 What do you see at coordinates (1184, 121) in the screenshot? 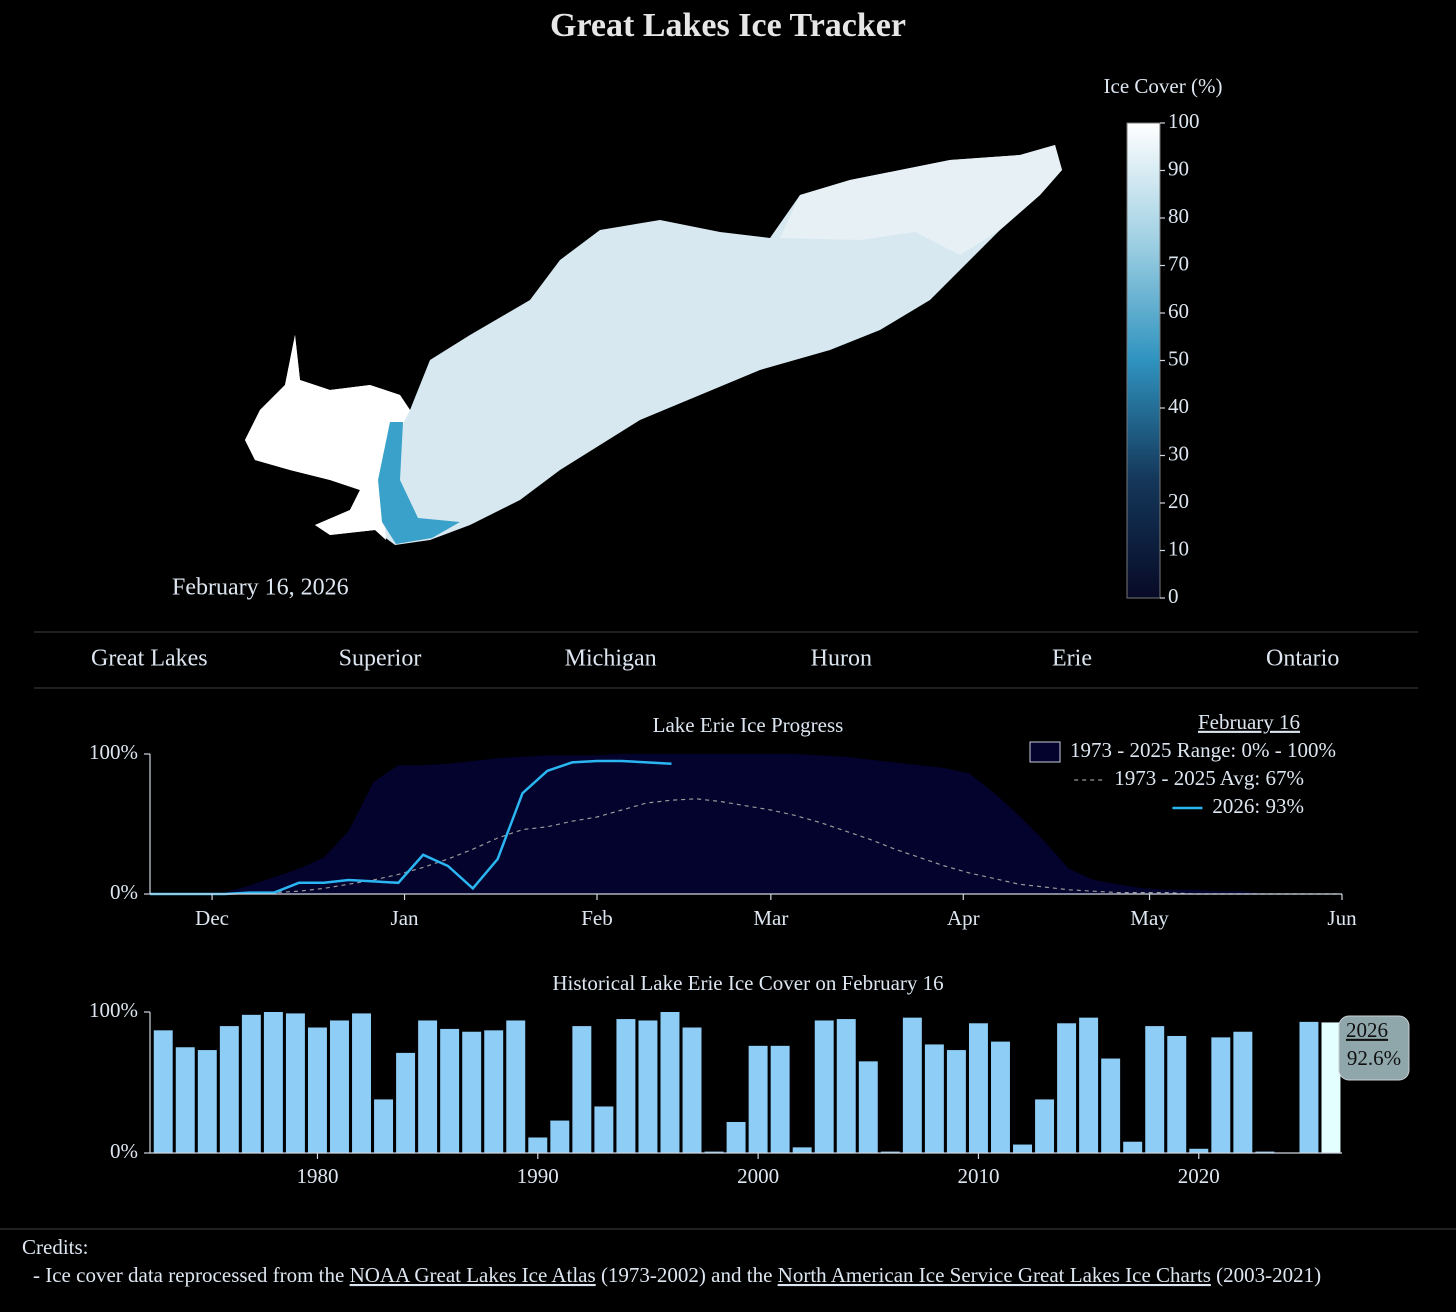
I see `colorbar-tick-label: 100` at bounding box center [1184, 121].